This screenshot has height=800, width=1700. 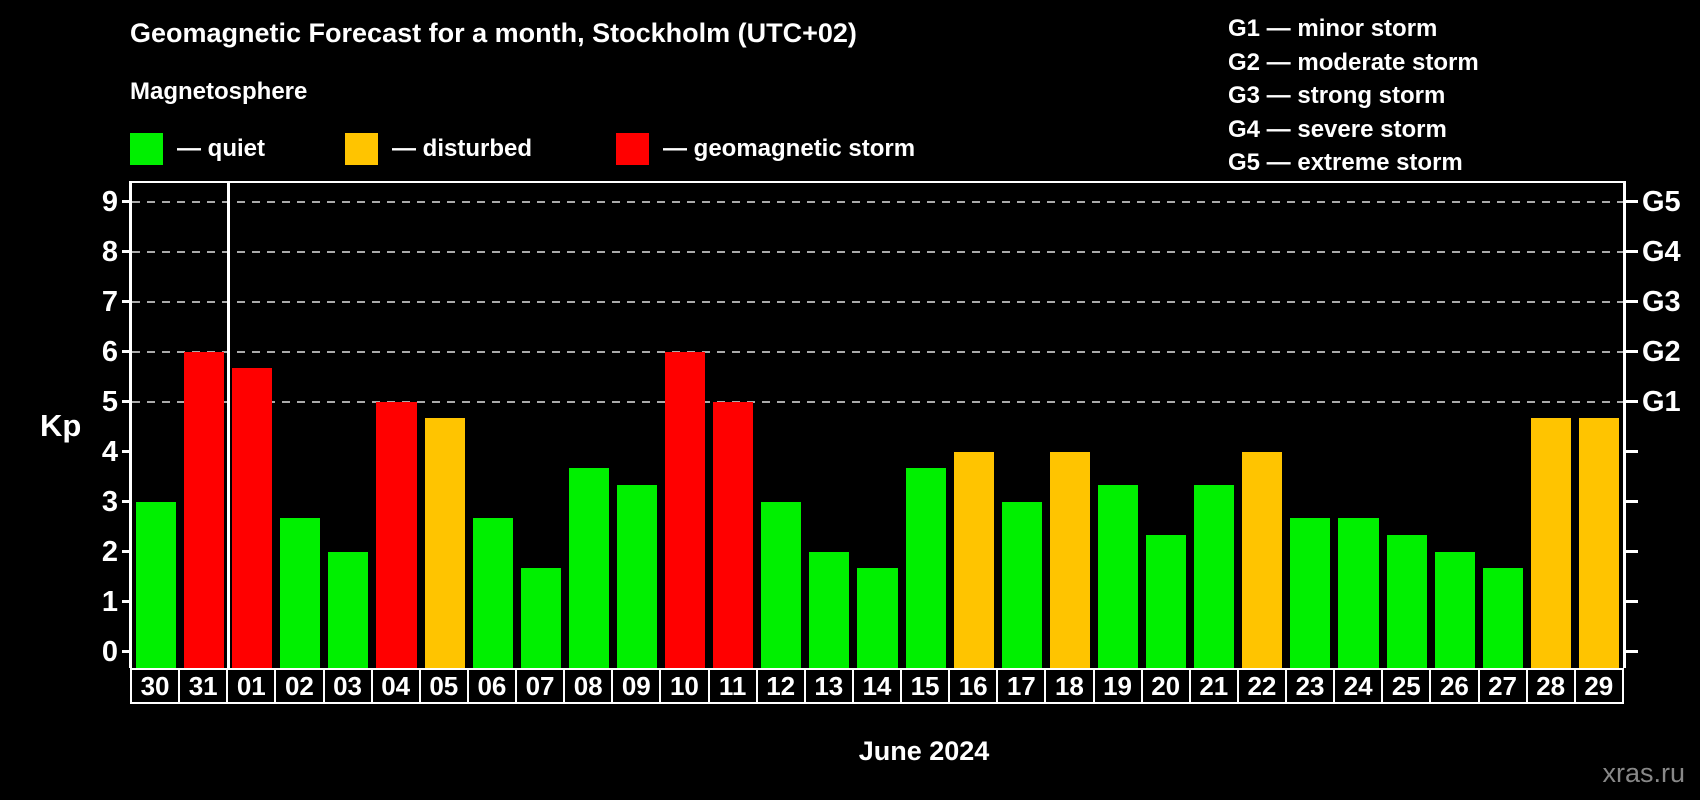 What do you see at coordinates (109, 501) in the screenshot?
I see `y-tick-label-3: 3` at bounding box center [109, 501].